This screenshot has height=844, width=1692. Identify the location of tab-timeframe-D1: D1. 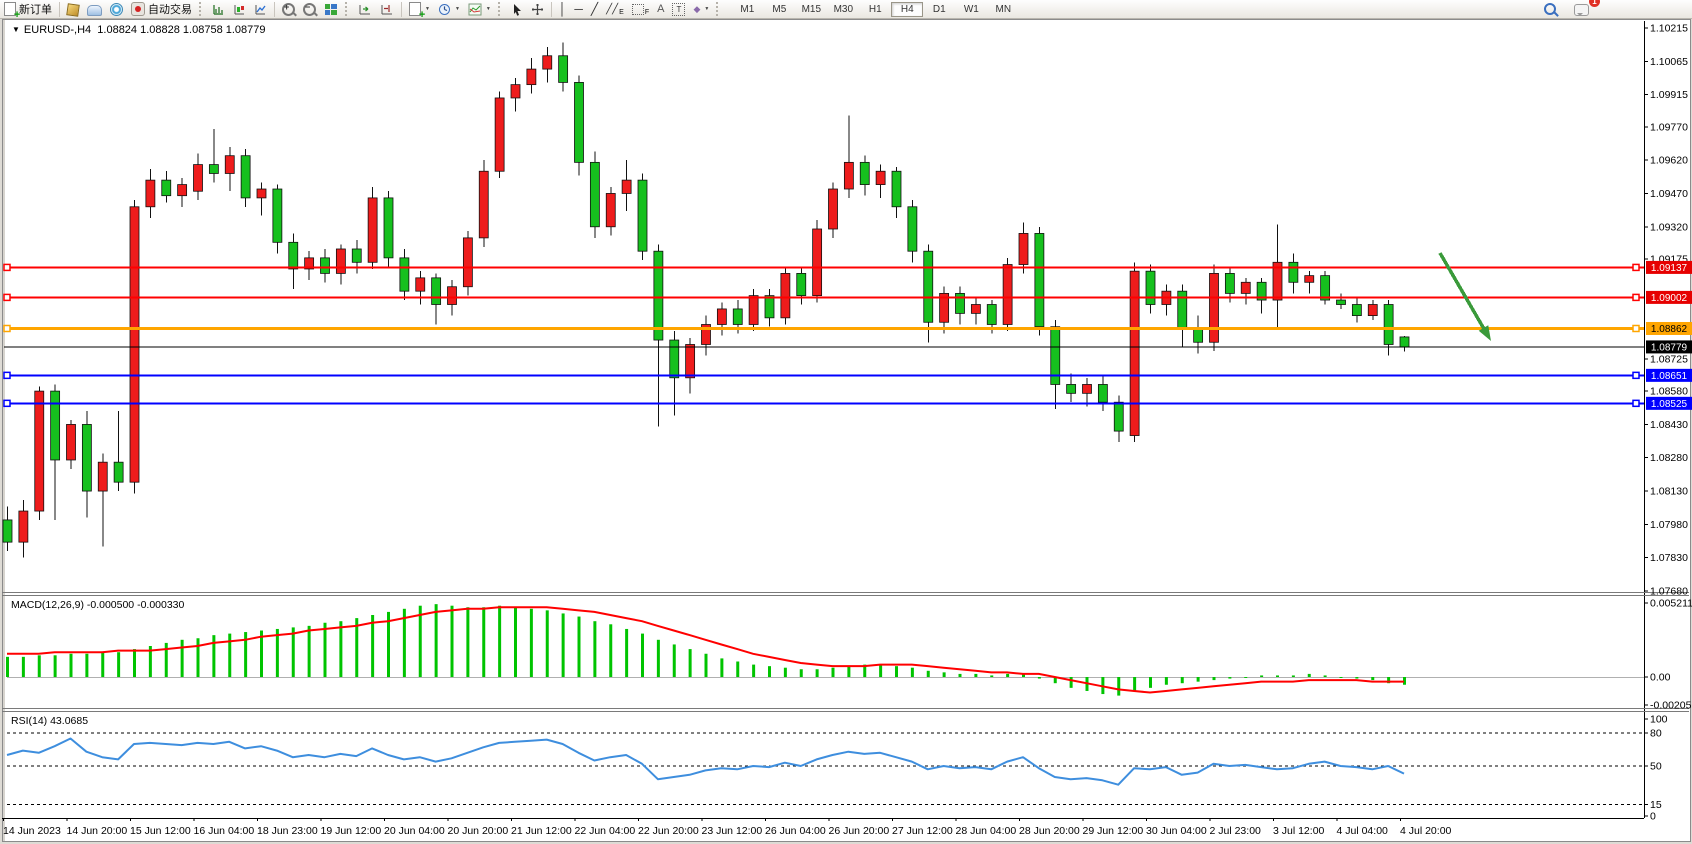
(939, 9).